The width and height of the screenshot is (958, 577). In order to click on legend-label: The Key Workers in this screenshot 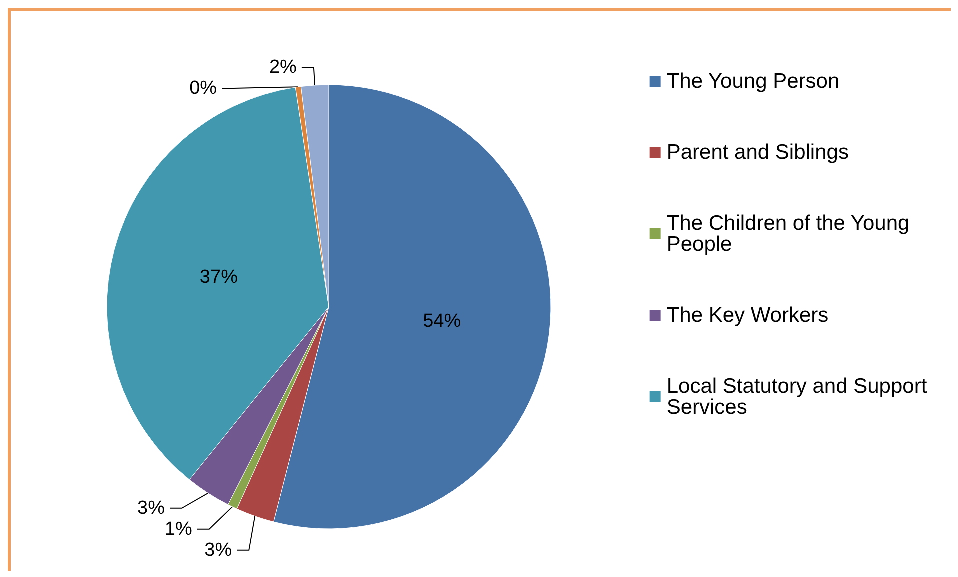, I will do `click(747, 315)`.